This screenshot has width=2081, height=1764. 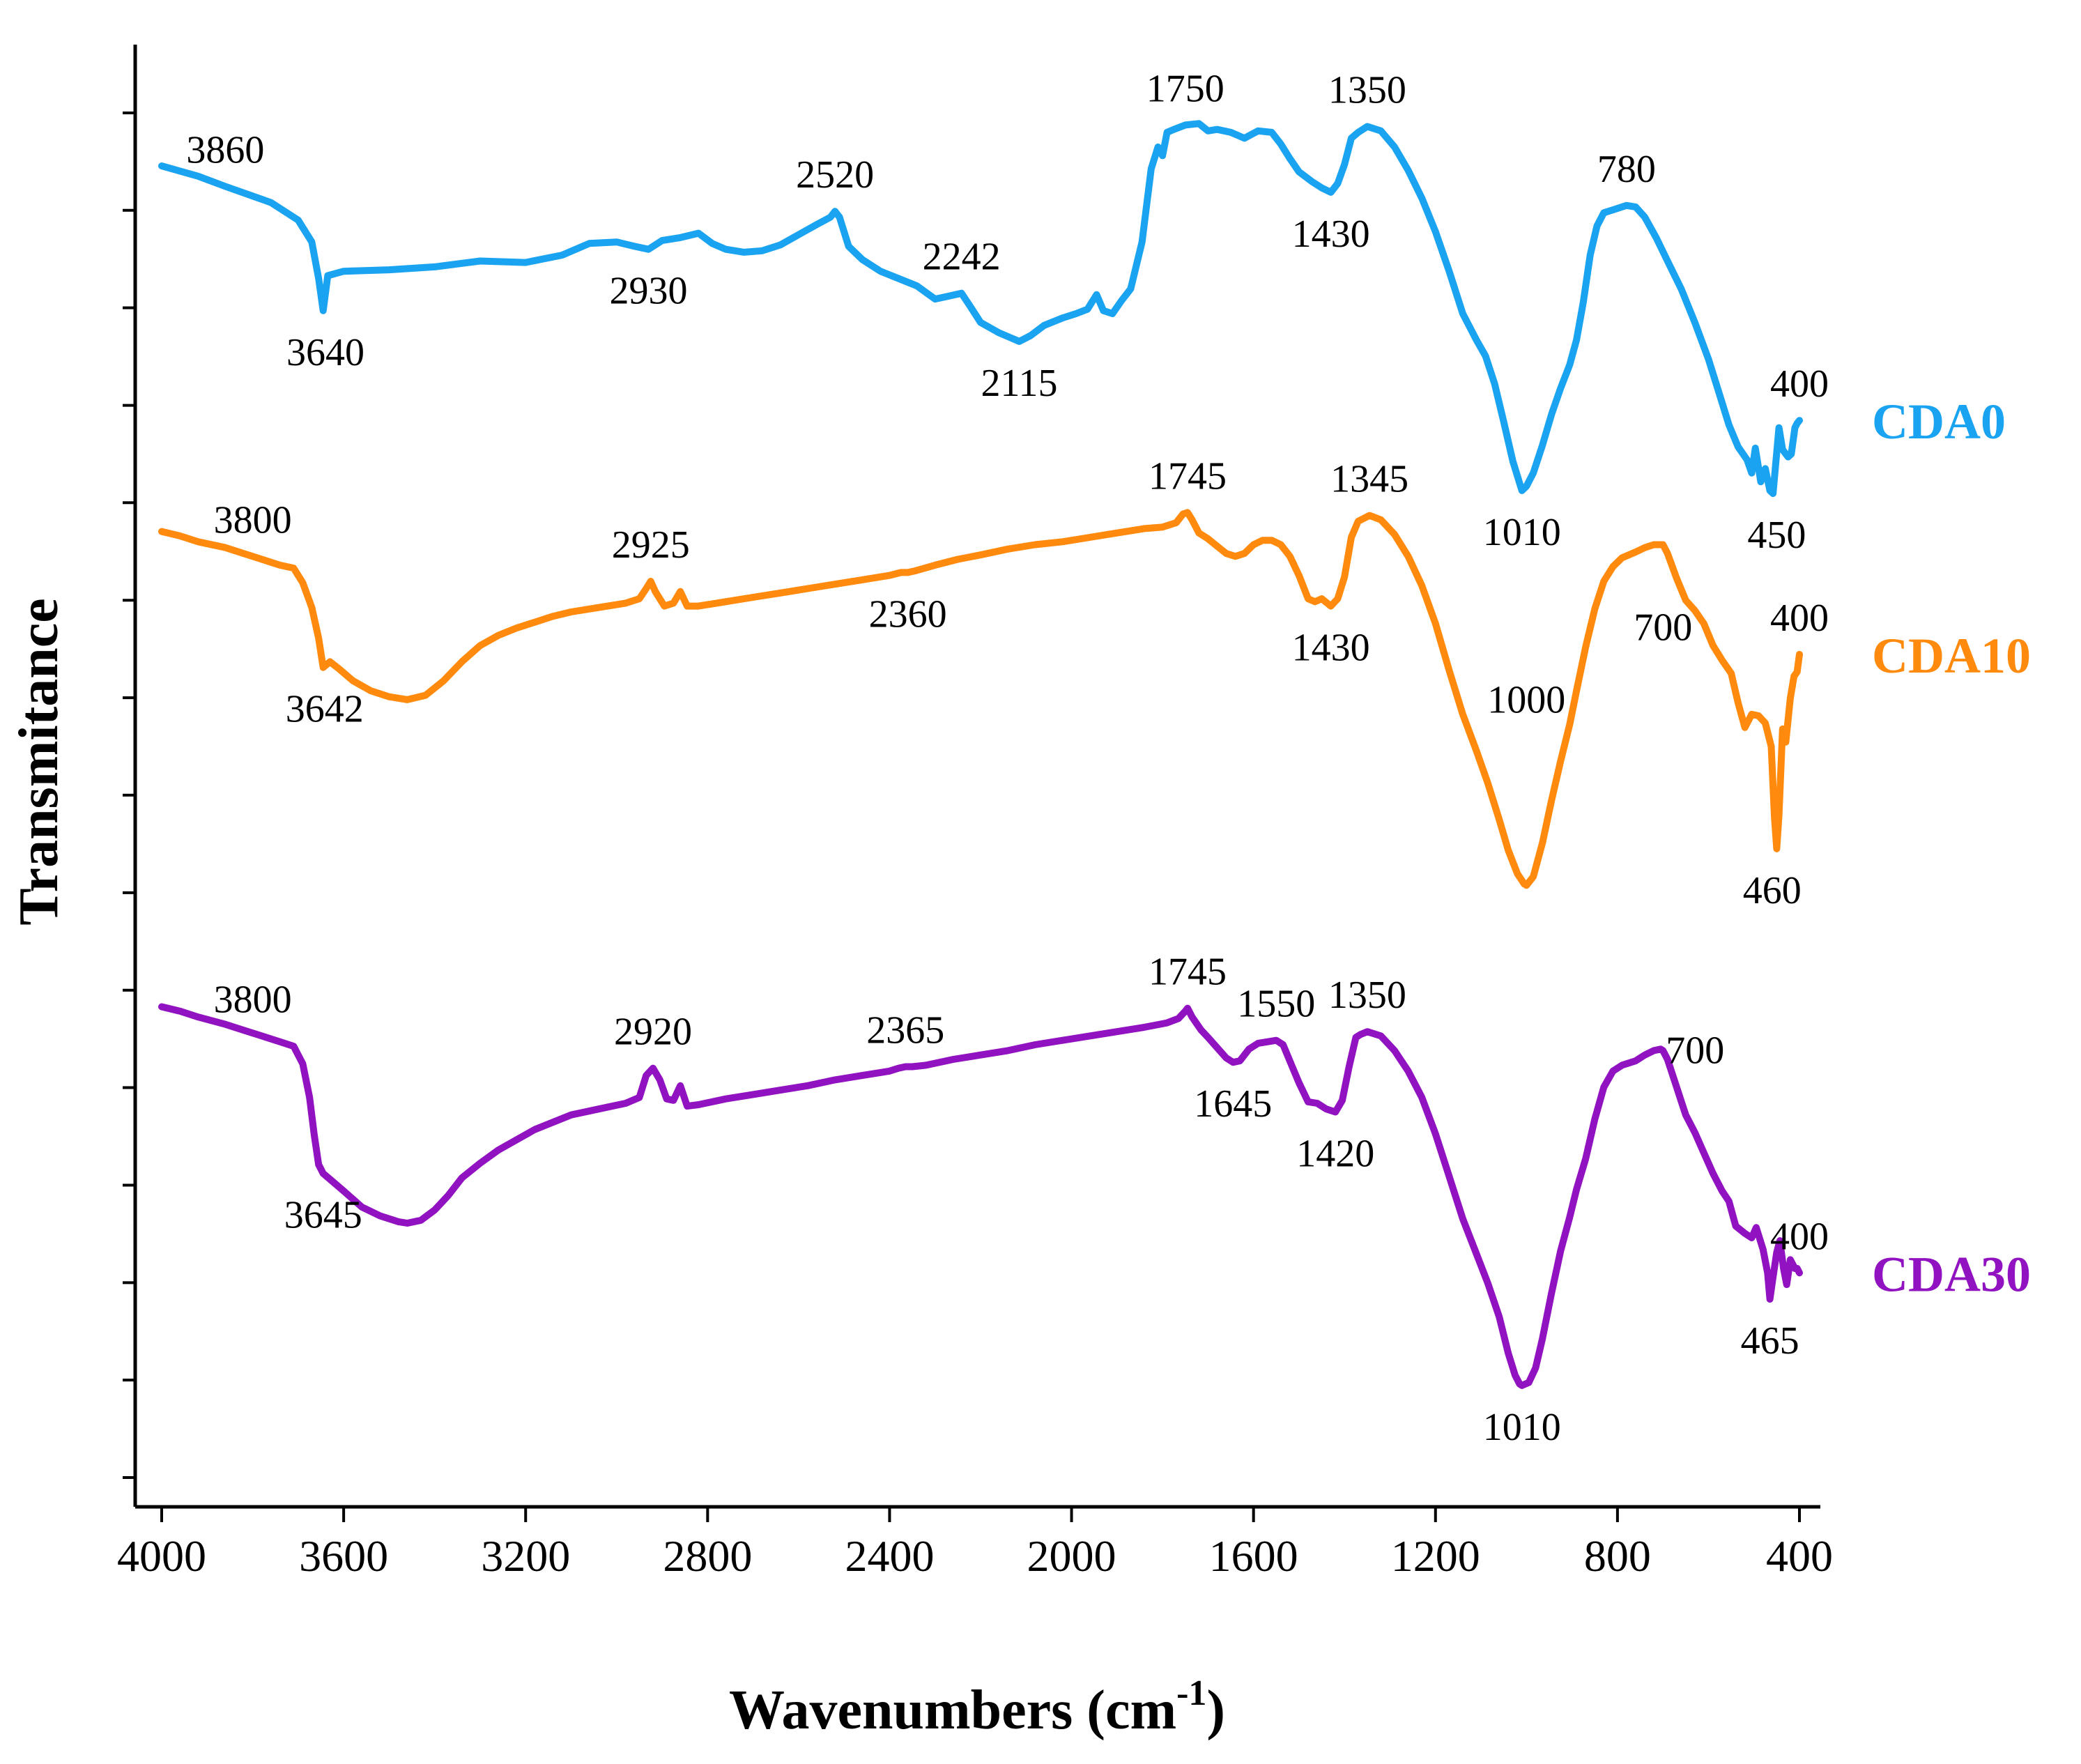 What do you see at coordinates (1800, 1556) in the screenshot?
I see `x-tick-label: 400` at bounding box center [1800, 1556].